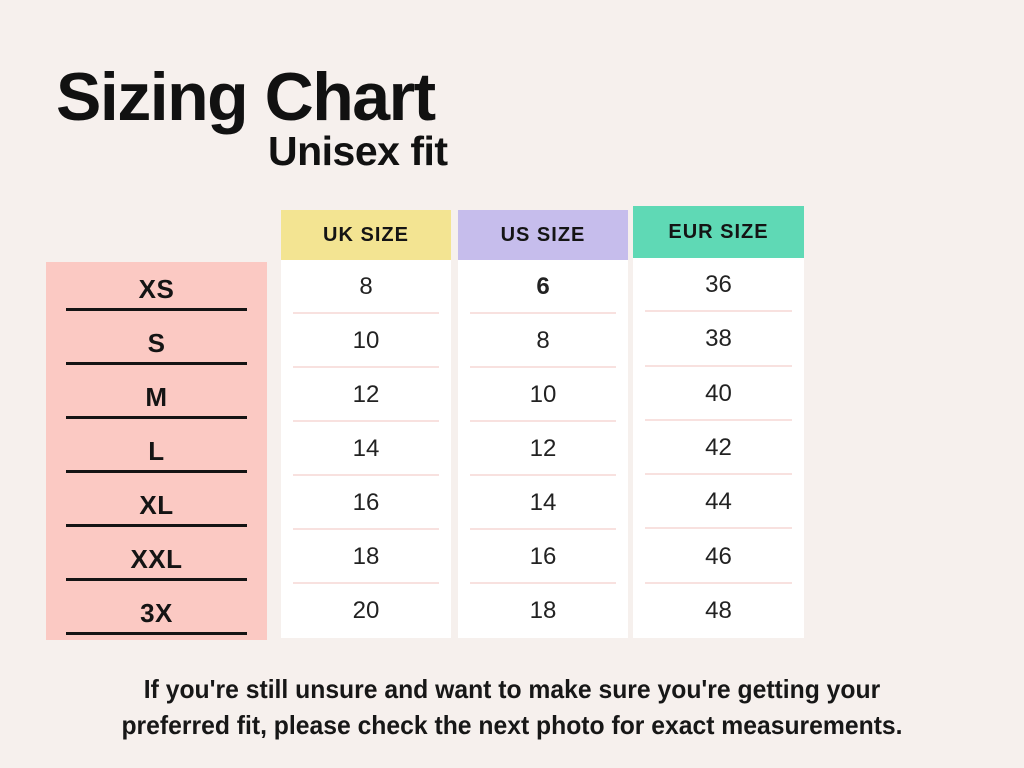 The image size is (1024, 768). I want to click on uk-size-values: 8 10 12 14 16 18 20, so click(366, 449).